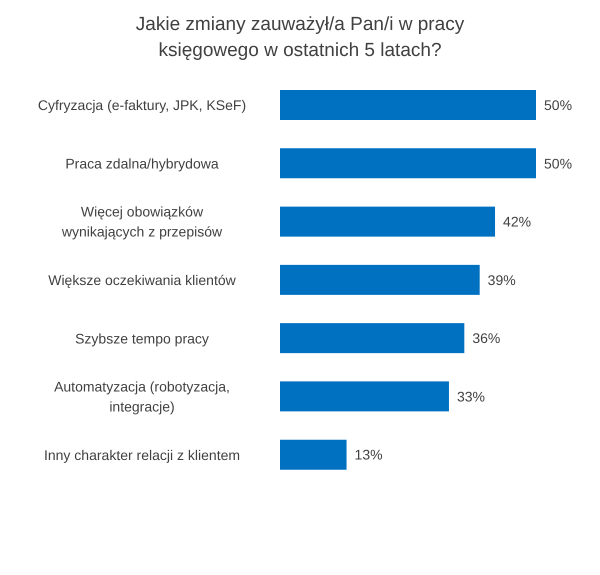 This screenshot has height=575, width=600. Describe the element at coordinates (142, 280) in the screenshot. I see `y-tick-label: Większe oczekiwania klientów` at that location.